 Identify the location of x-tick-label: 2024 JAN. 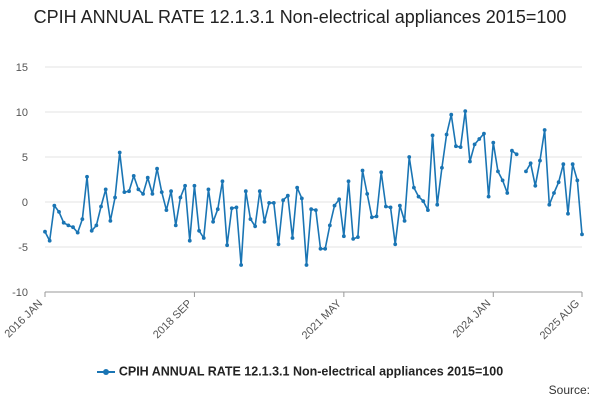
(472, 319).